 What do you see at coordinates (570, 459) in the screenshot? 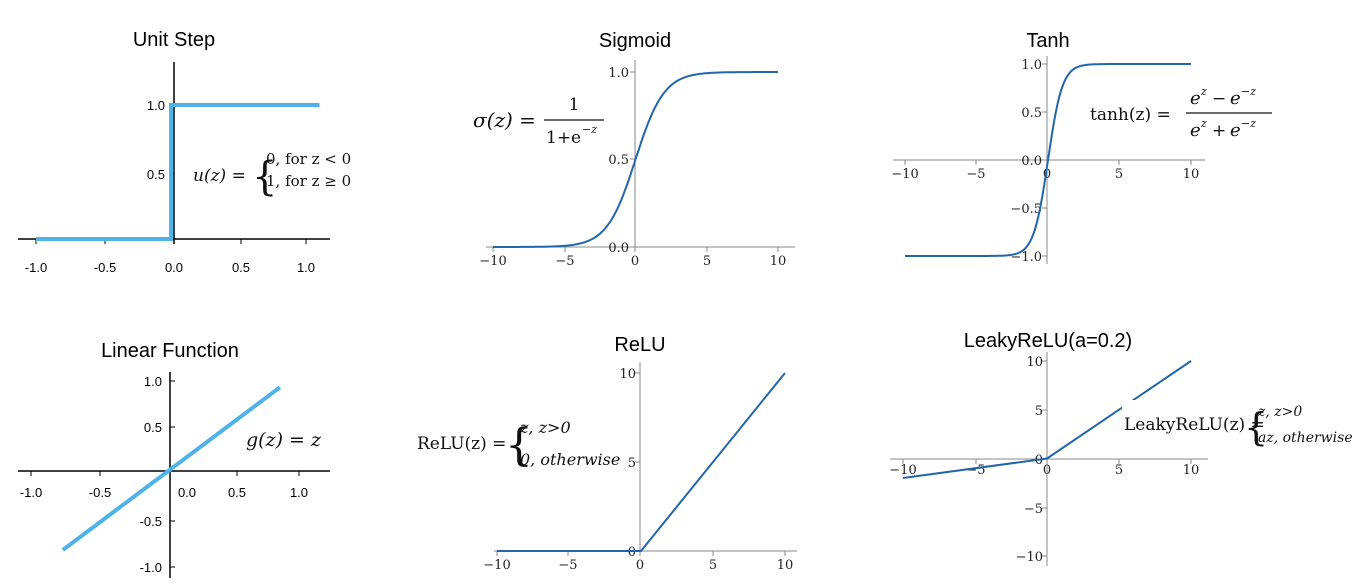
I see `formula-case-2: 0, otherwise` at bounding box center [570, 459].